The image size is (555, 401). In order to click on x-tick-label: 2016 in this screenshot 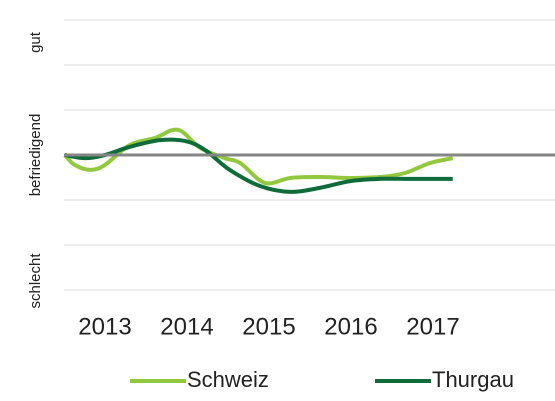, I will do `click(350, 326)`.